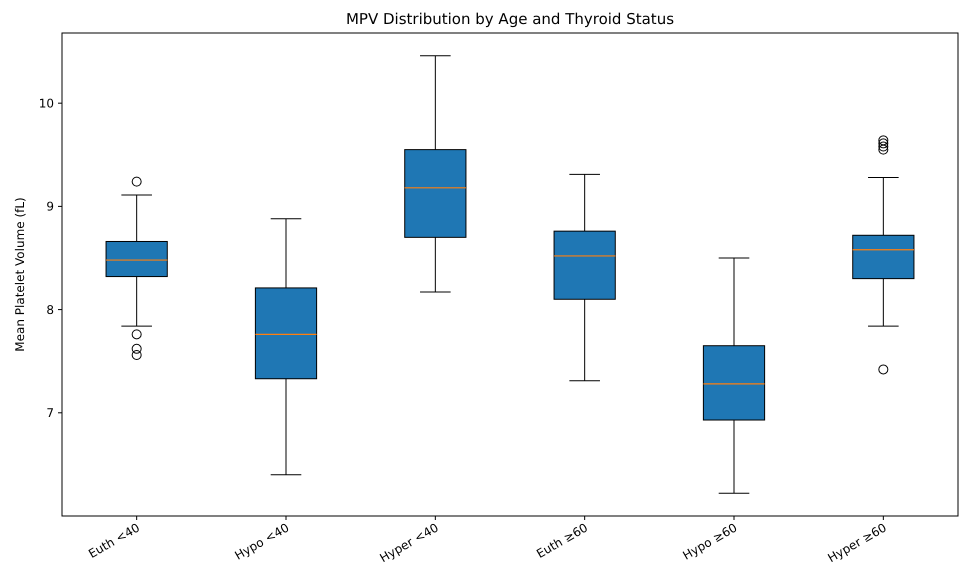 Image resolution: width=963 pixels, height=571 pixels. What do you see at coordinates (562, 540) in the screenshot?
I see `x-tick-label: Euth ≥60` at bounding box center [562, 540].